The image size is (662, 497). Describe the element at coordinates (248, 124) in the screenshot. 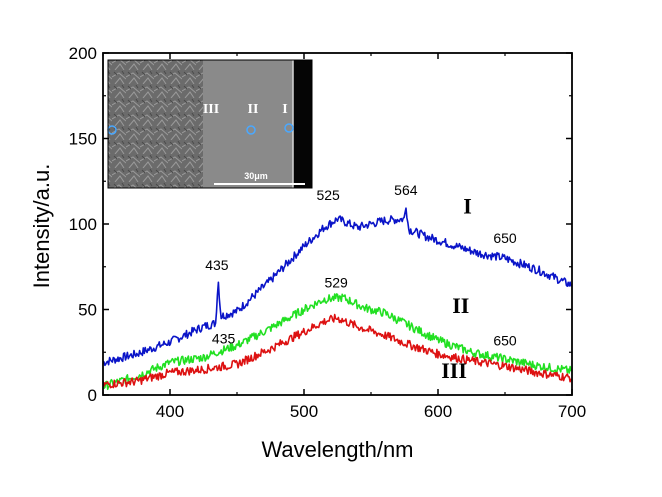

I see `inset-smooth-region` at that location.